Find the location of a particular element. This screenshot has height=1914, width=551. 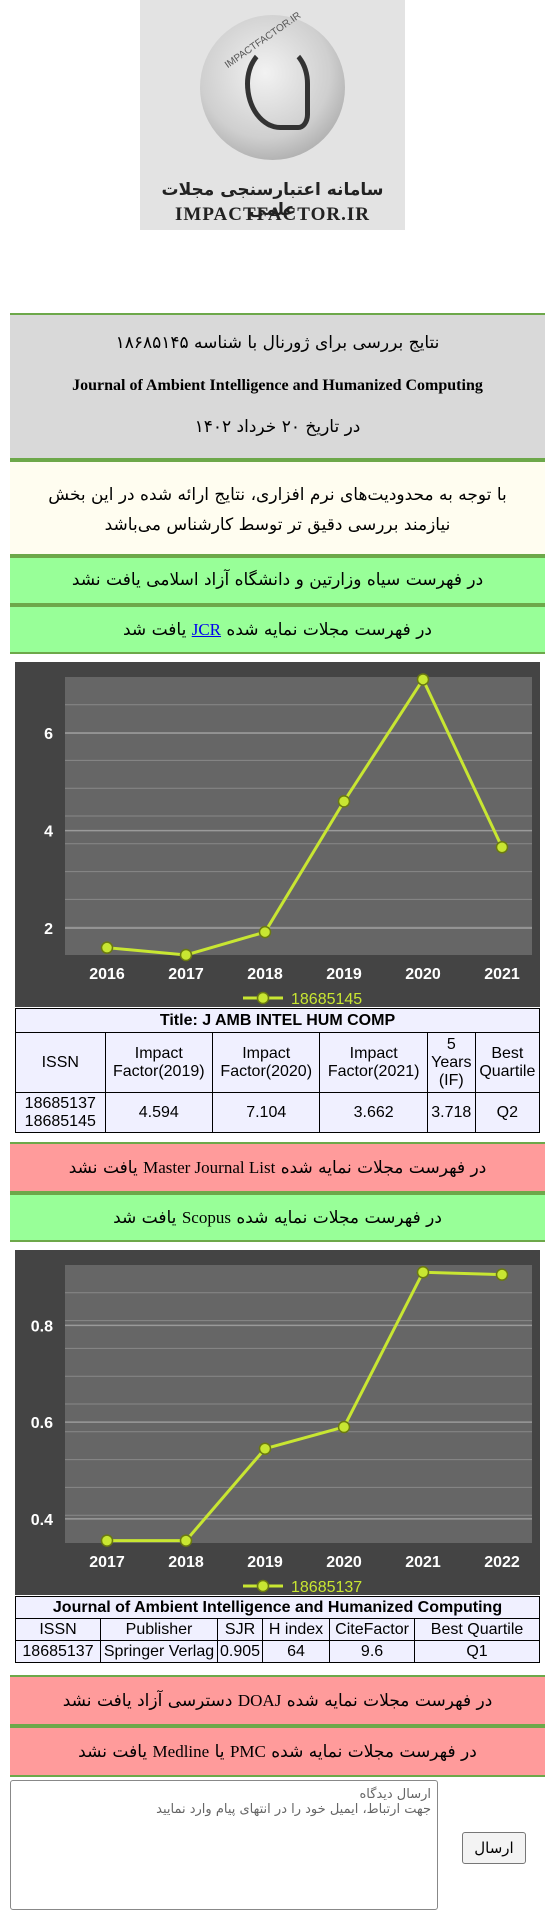

medline-name: Medline is located at coordinates (181, 1751).